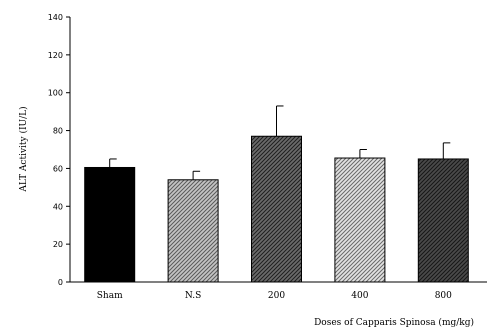  I want to click on y-tick-label: 0, so click(60, 282).